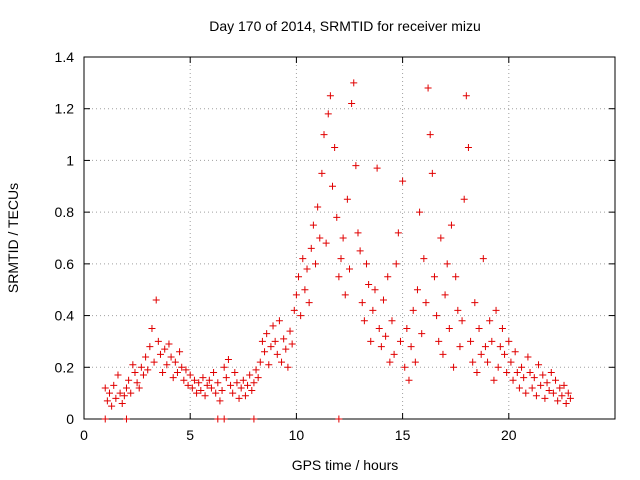  I want to click on x-tick-label: 20, so click(509, 435).